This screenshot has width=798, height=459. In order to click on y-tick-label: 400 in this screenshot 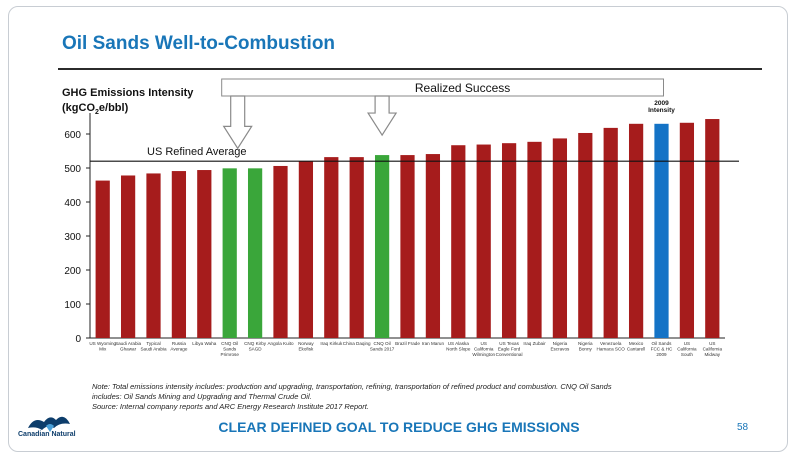, I will do `click(72, 203)`.